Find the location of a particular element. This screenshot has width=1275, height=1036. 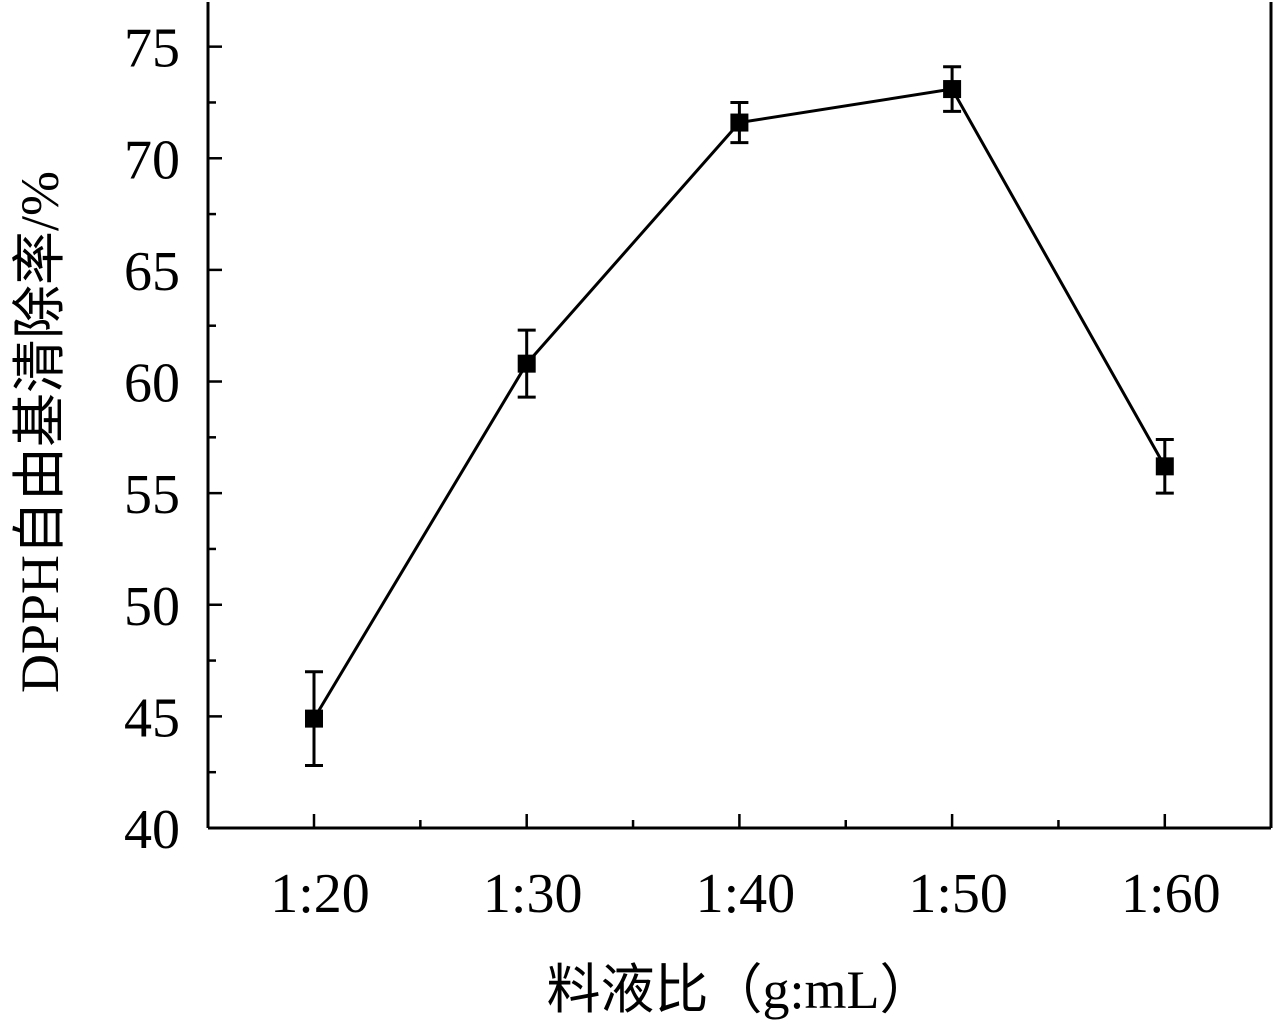

x-axis-label: 料液比（g:mL） is located at coordinates (740, 990).